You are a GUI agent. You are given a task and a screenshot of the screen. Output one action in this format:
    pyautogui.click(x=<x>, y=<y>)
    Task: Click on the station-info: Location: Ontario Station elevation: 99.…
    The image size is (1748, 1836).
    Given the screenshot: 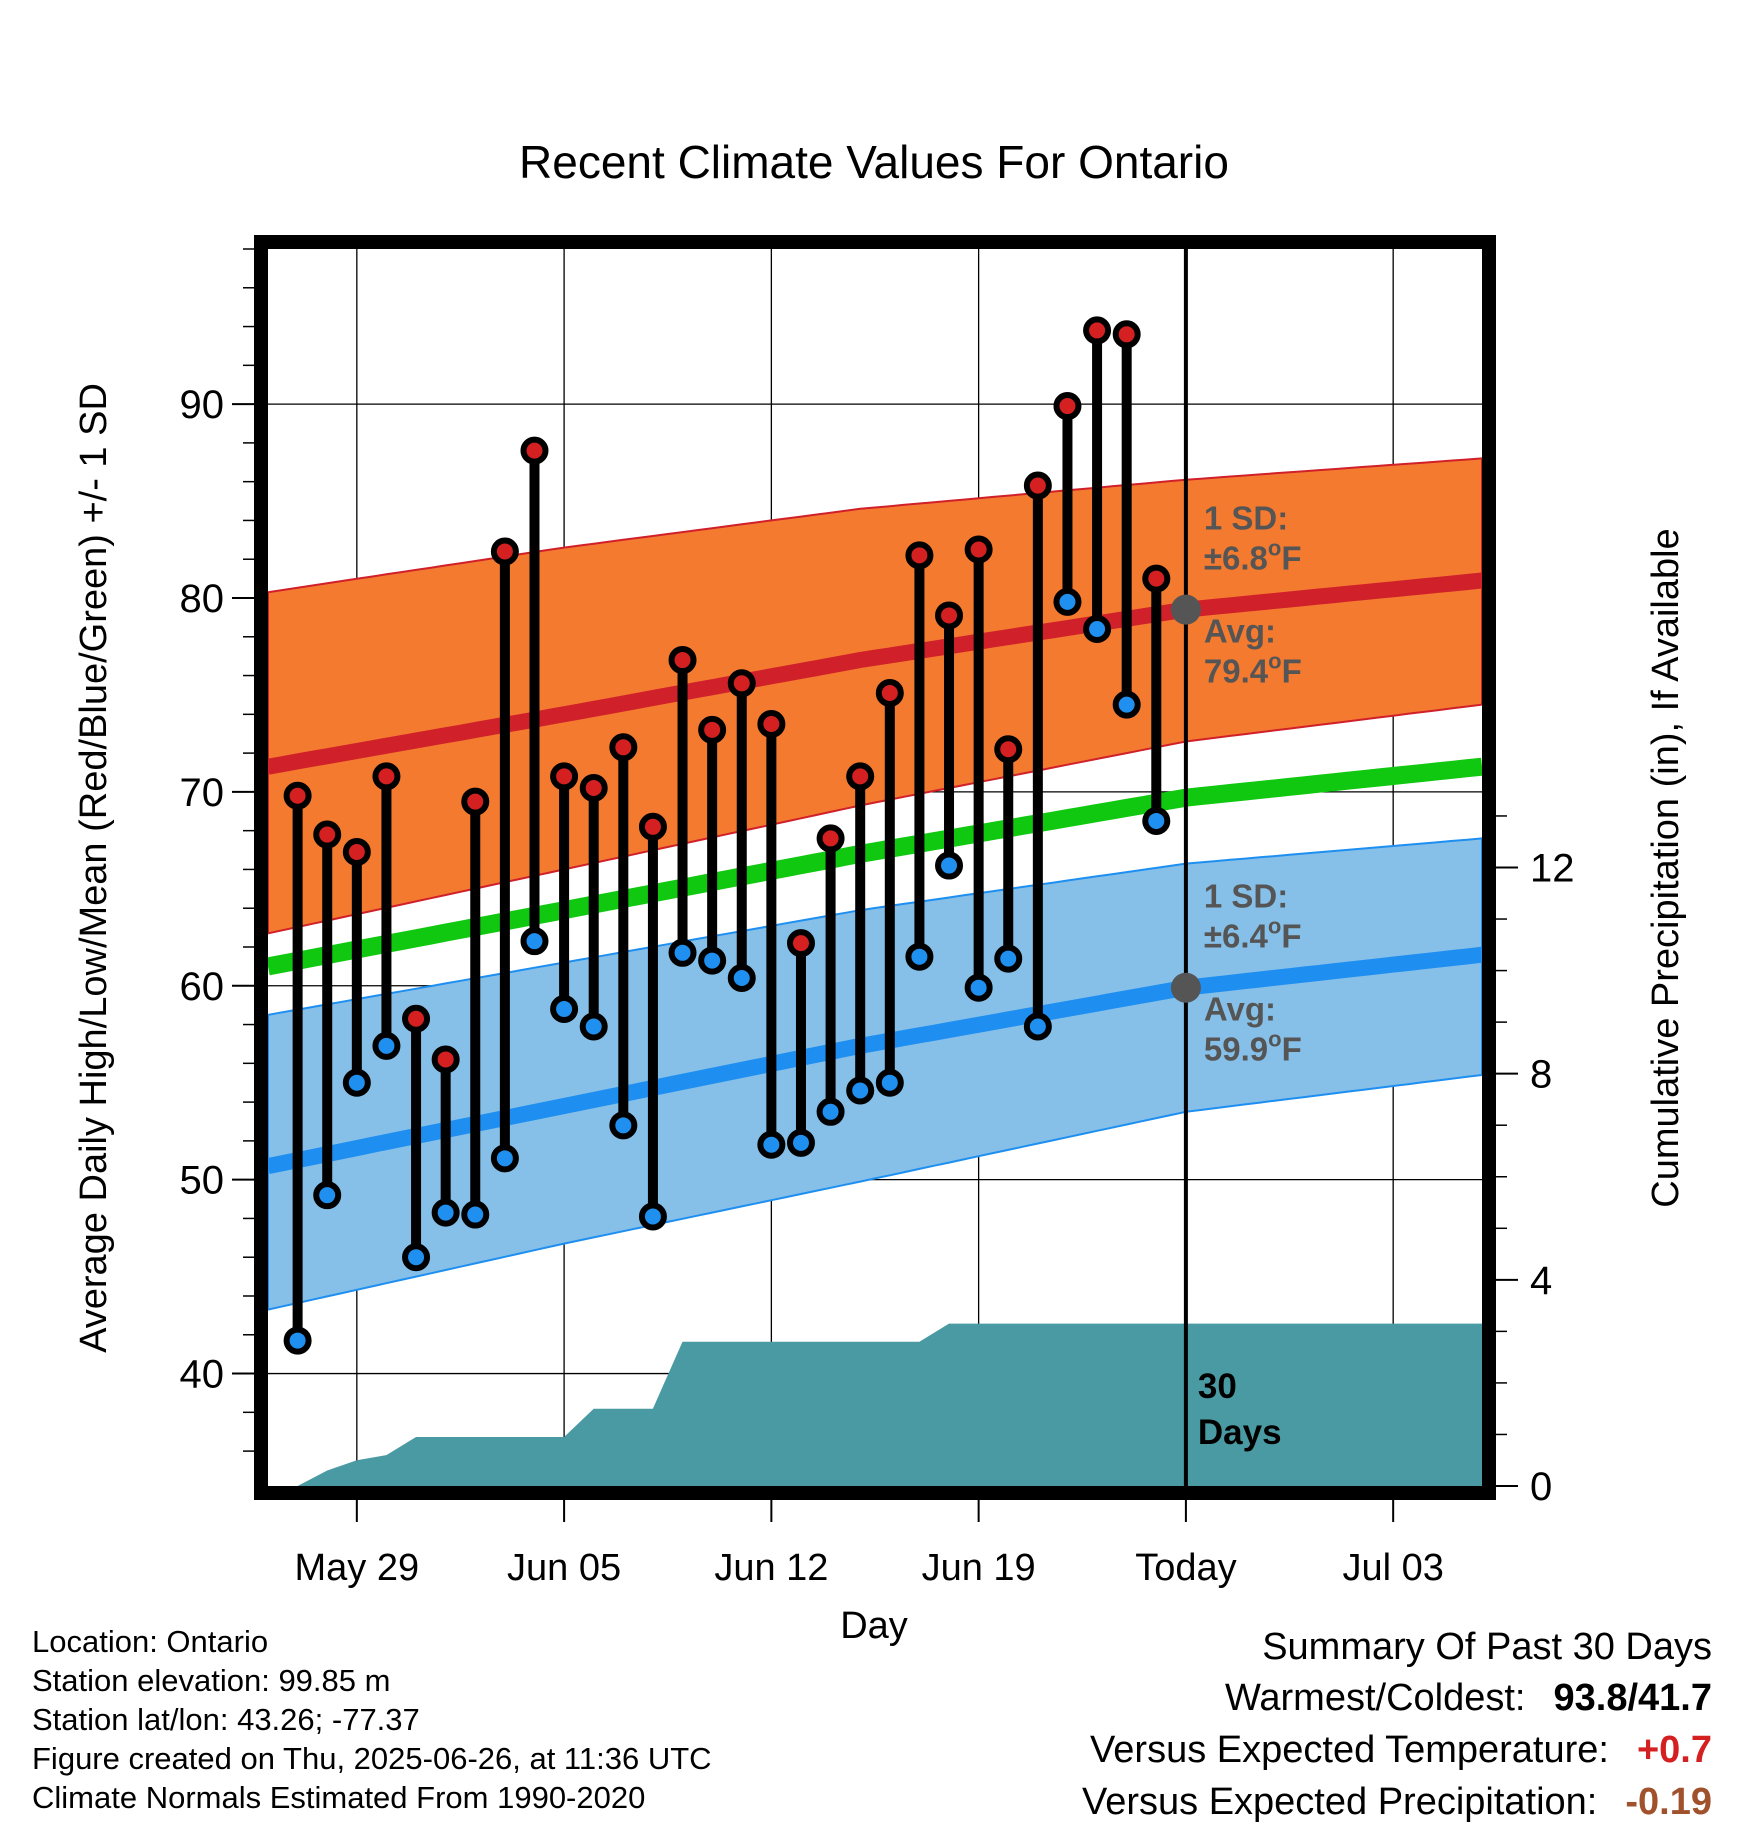 What is the action you would take?
    pyautogui.click(x=372, y=1719)
    